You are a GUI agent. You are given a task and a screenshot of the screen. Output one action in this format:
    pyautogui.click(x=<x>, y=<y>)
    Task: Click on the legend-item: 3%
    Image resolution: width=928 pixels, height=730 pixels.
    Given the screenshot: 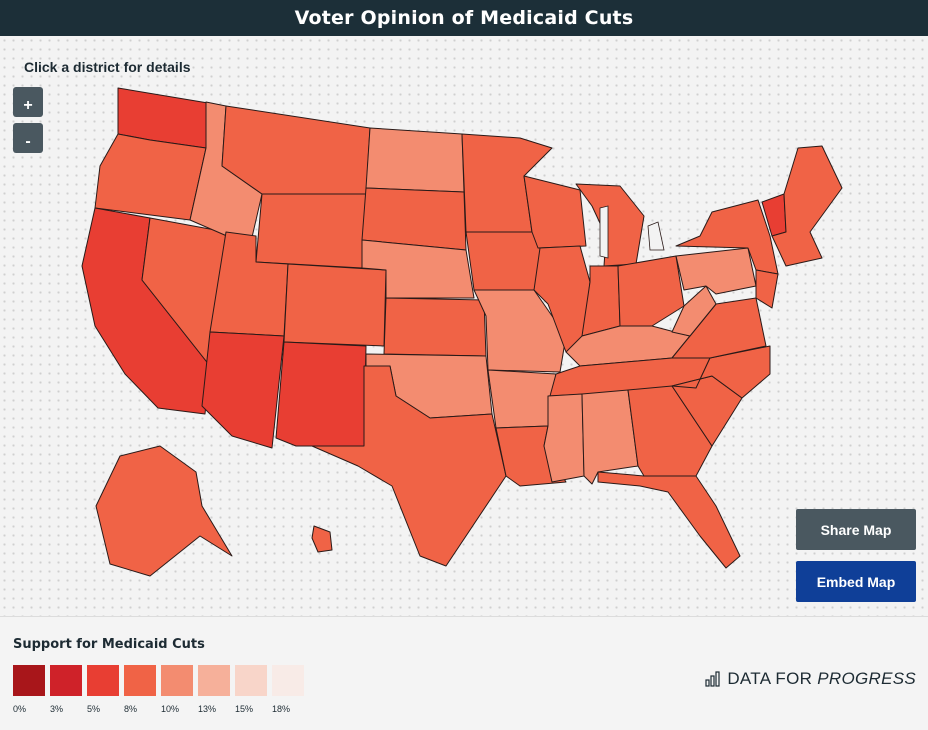 What is the action you would take?
    pyautogui.click(x=68, y=689)
    